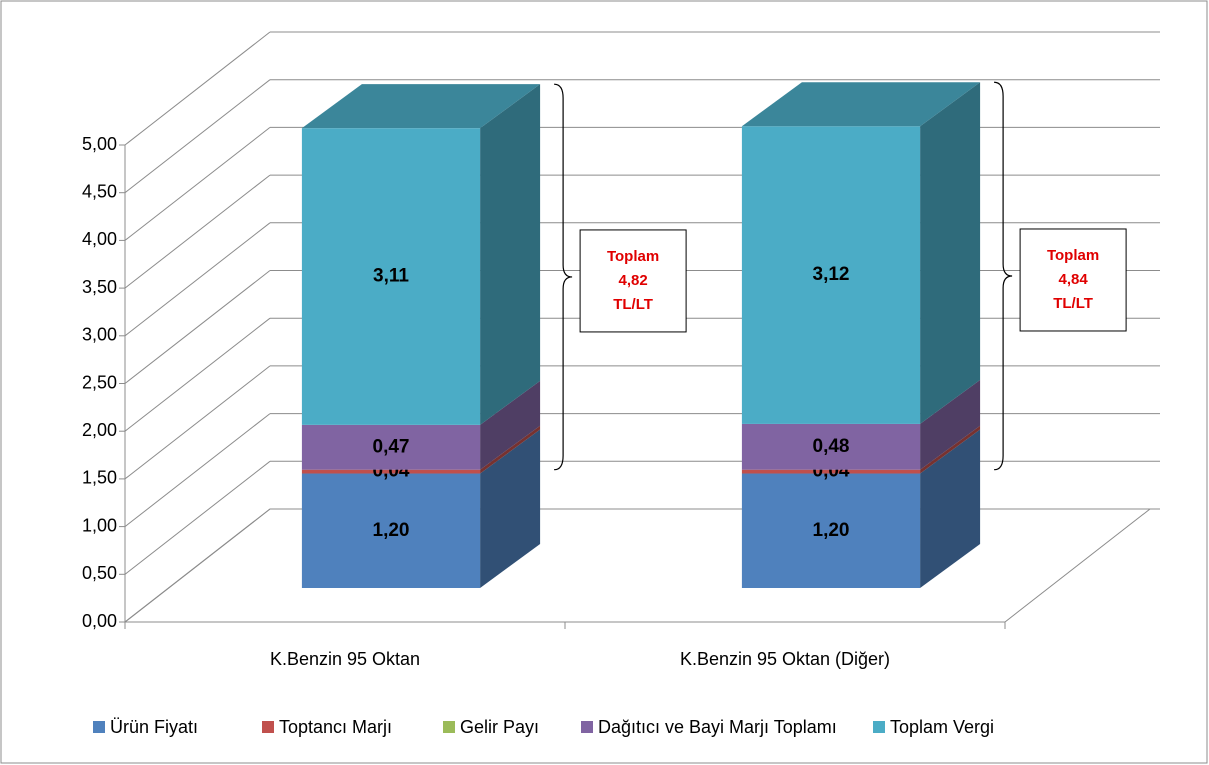 The image size is (1209, 765). Describe the element at coordinates (99, 191) in the screenshot. I see `y-tick-label: 4,50` at that location.